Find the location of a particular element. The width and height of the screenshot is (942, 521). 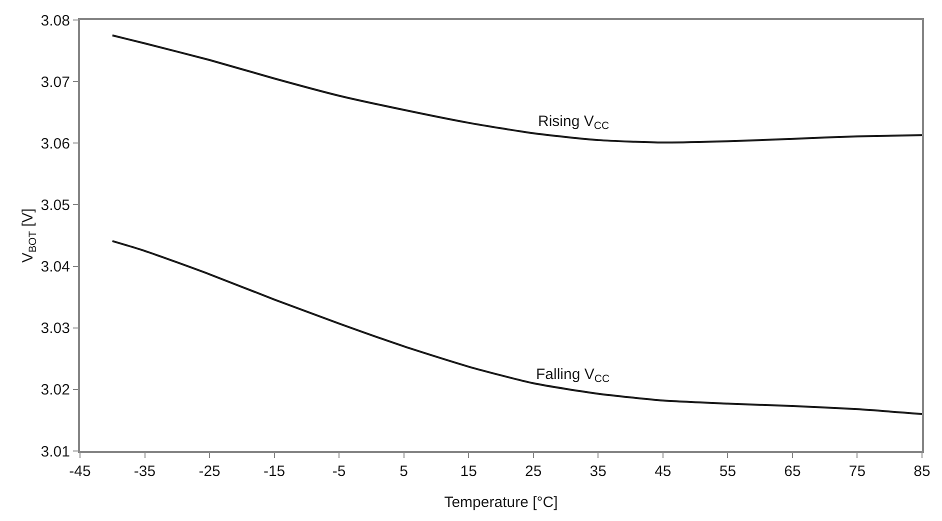

x-tick-label: 25 is located at coordinates (533, 471).